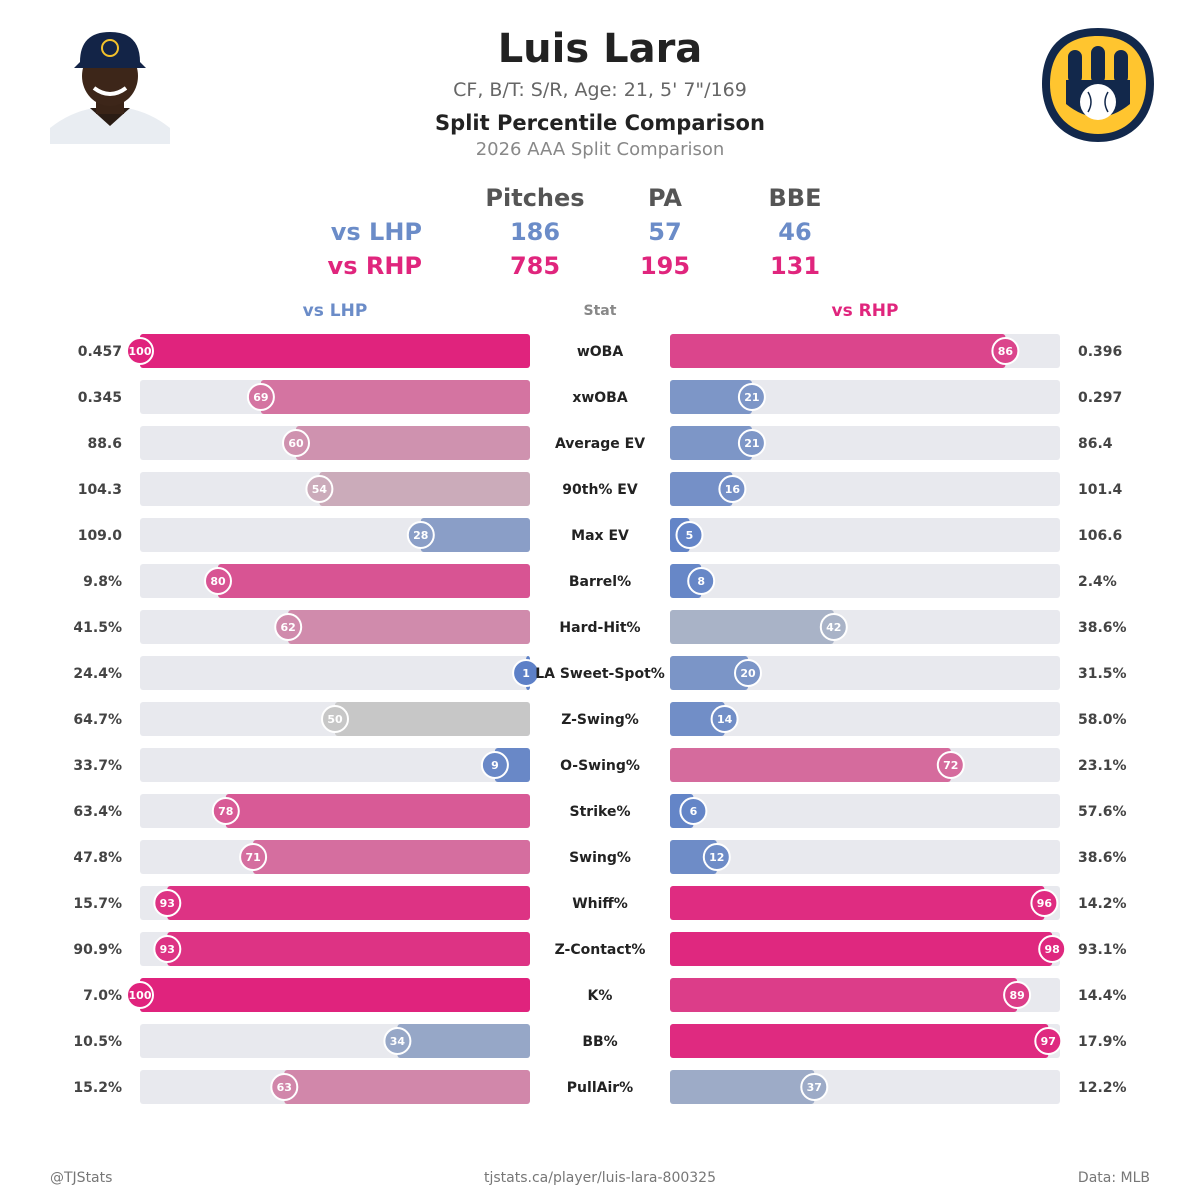 Image resolution: width=1200 pixels, height=1200 pixels. I want to click on rhp-percentile-label: 21, so click(751, 443).